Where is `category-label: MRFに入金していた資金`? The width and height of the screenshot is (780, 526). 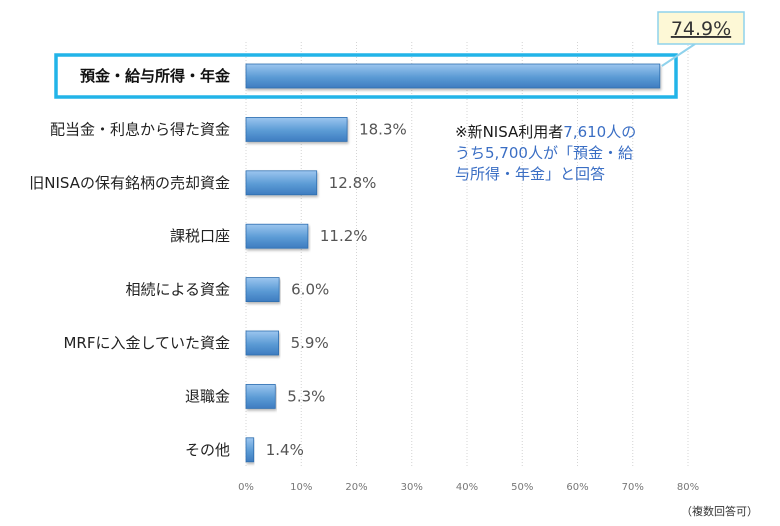 category-label: MRFに入金していた資金 is located at coordinates (146, 343).